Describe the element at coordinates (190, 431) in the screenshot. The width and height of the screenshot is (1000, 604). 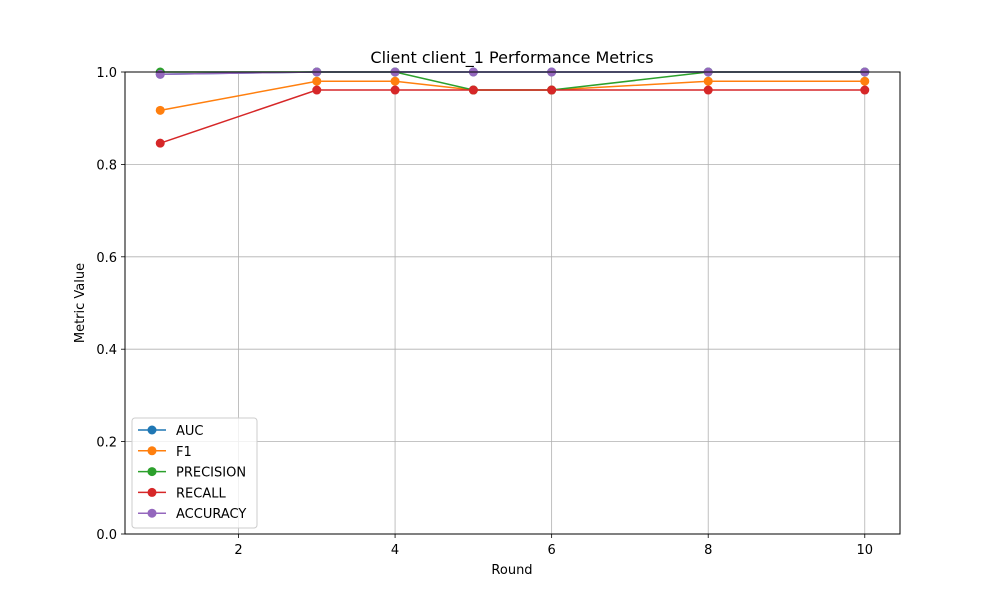
I see `legend-label-auc: AUC` at that location.